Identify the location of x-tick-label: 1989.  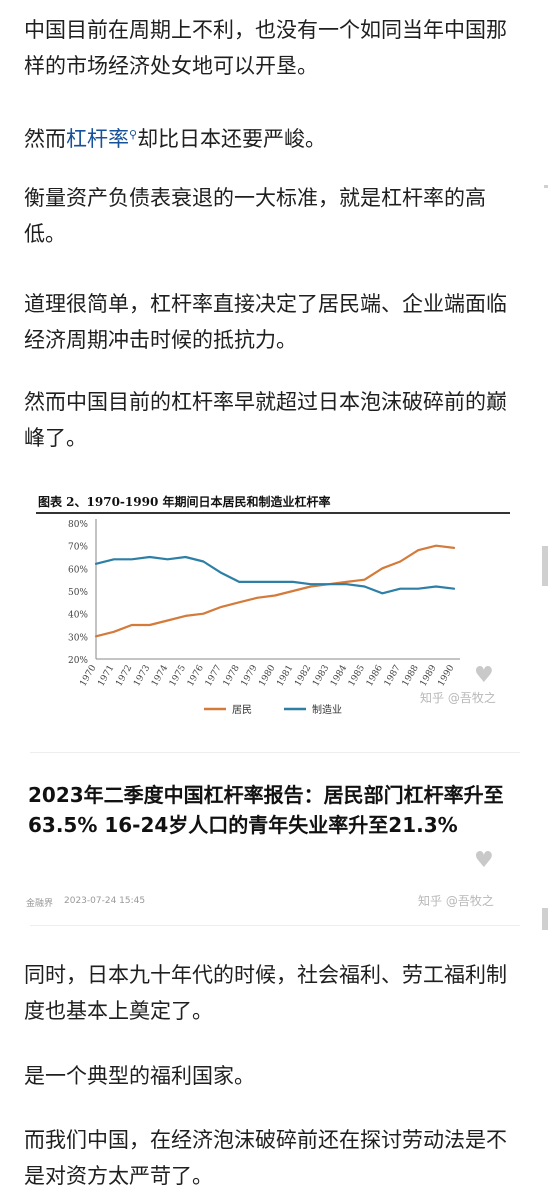
(429, 675).